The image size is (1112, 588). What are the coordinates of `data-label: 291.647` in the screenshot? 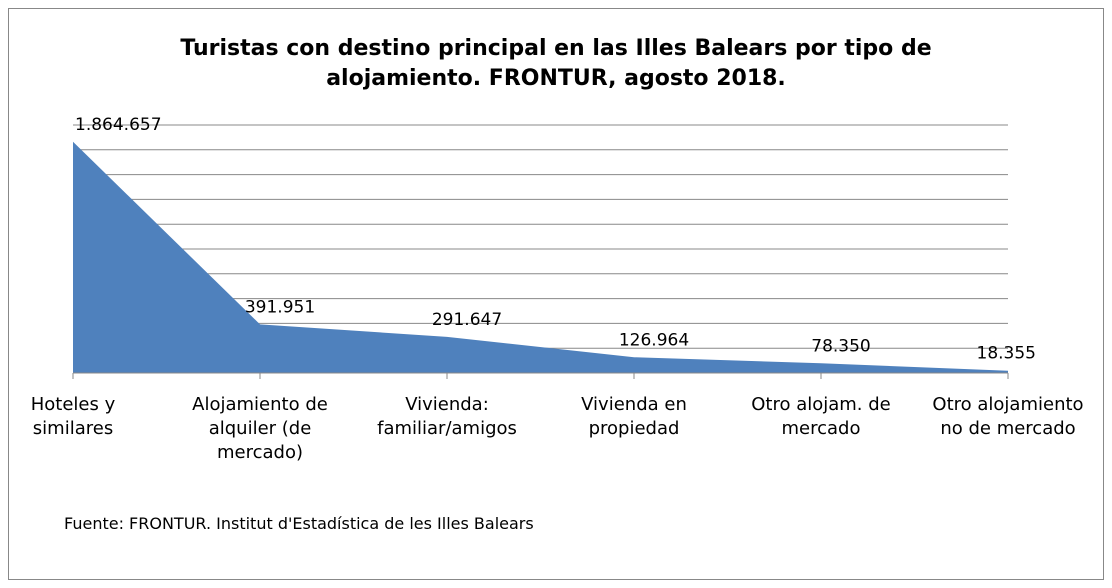 It's located at (467, 320).